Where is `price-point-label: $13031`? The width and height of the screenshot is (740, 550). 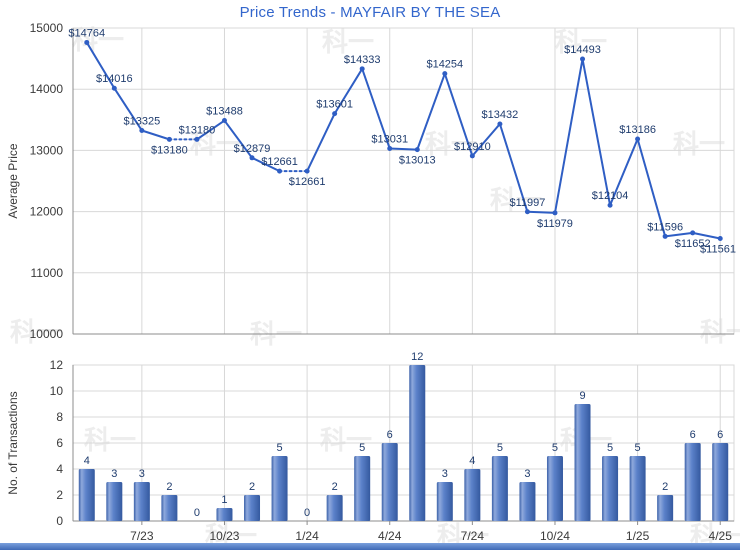
price-point-label: $13031 is located at coordinates (389, 140).